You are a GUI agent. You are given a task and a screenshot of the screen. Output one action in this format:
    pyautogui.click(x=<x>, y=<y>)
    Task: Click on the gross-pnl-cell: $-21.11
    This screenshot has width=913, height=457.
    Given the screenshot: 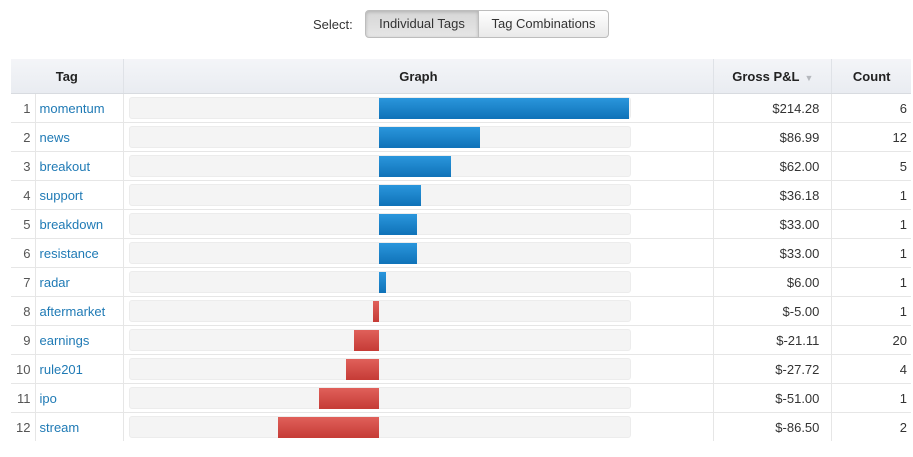 What is the action you would take?
    pyautogui.click(x=772, y=340)
    